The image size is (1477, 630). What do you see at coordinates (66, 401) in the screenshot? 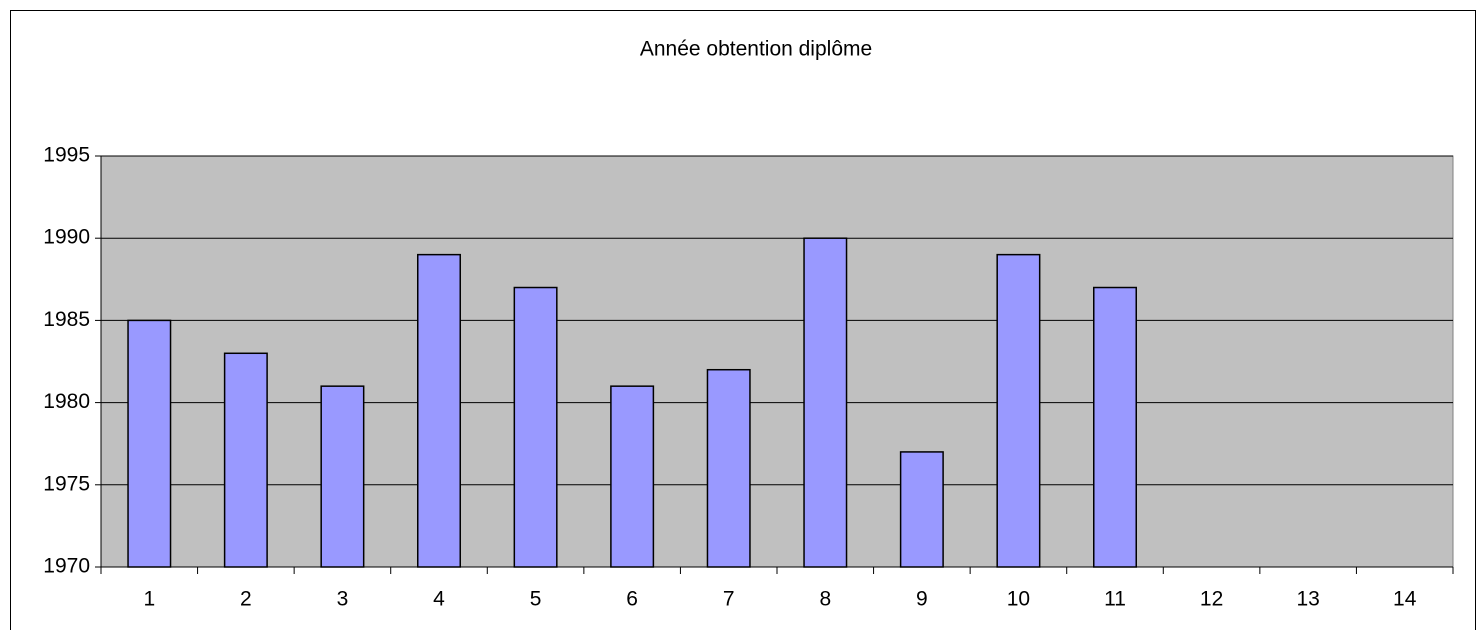
I see `y-tick-label: 1980` at bounding box center [66, 401].